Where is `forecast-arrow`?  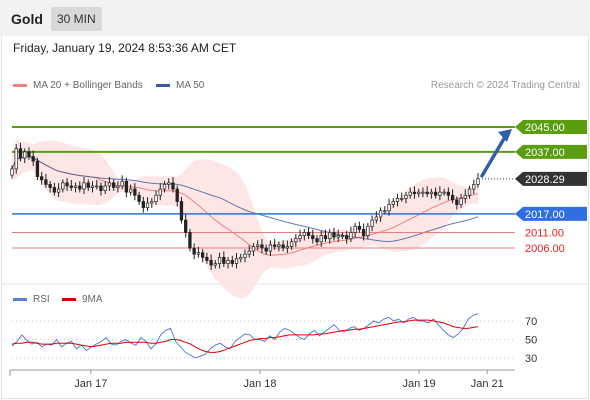 forecast-arrow is located at coordinates (496, 153).